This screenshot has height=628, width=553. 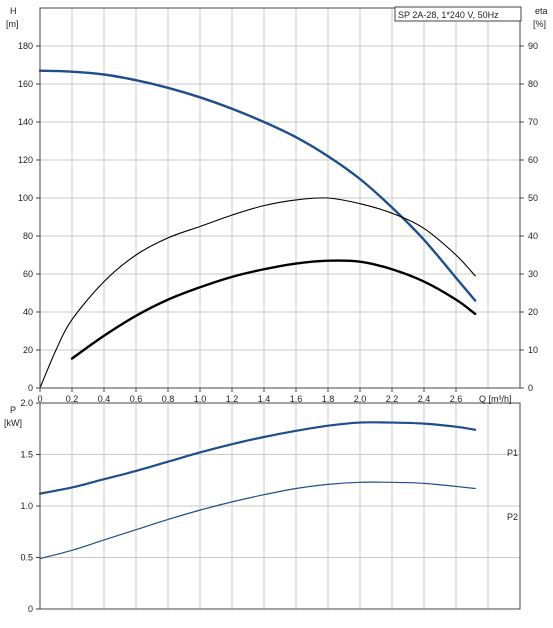 I want to click on p-tick-label: 0, so click(x=30, y=609).